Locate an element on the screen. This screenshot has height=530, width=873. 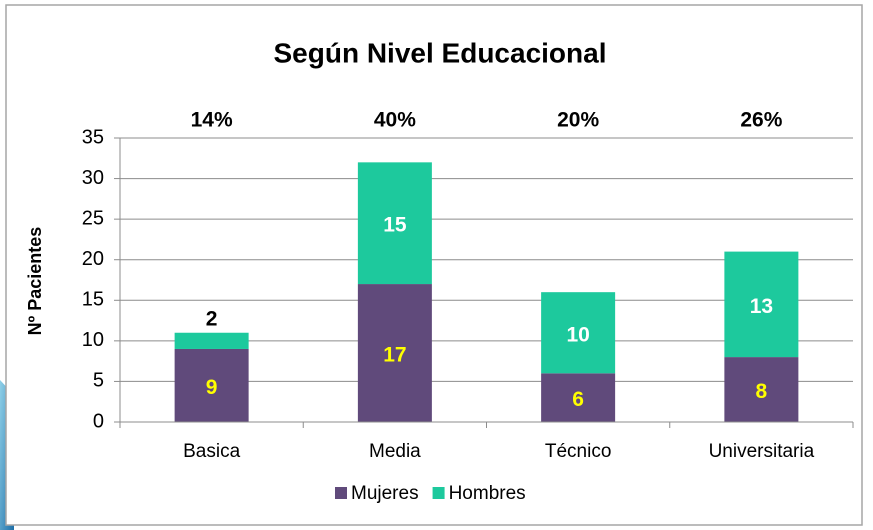
y-tick-label: 35 is located at coordinates (93, 137).